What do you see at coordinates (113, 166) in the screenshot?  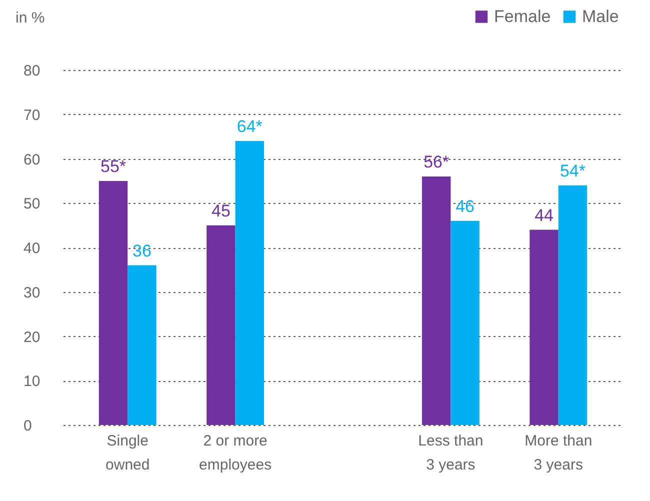 I see `data-label: 55*` at bounding box center [113, 166].